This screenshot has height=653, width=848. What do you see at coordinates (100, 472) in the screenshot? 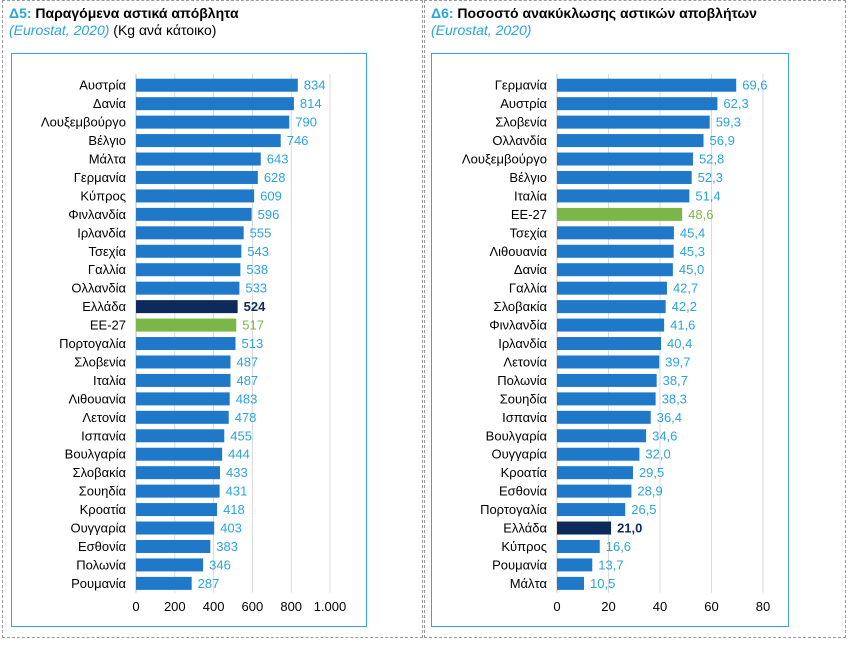
I see `category-label: Σλοβακία` at bounding box center [100, 472].